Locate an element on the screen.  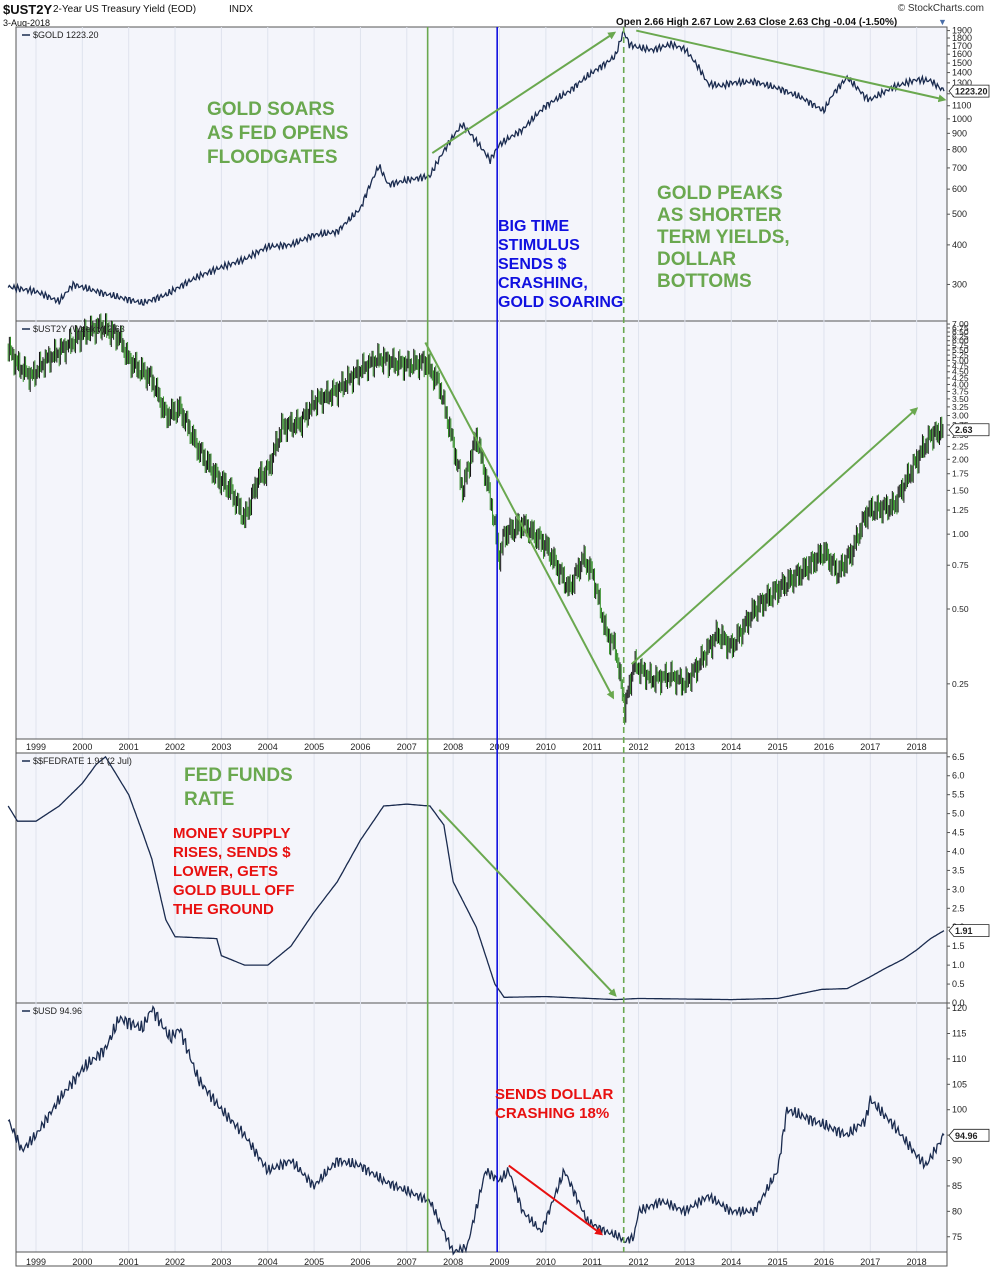
x-tick-label: 2001 is located at coordinates (129, 747).